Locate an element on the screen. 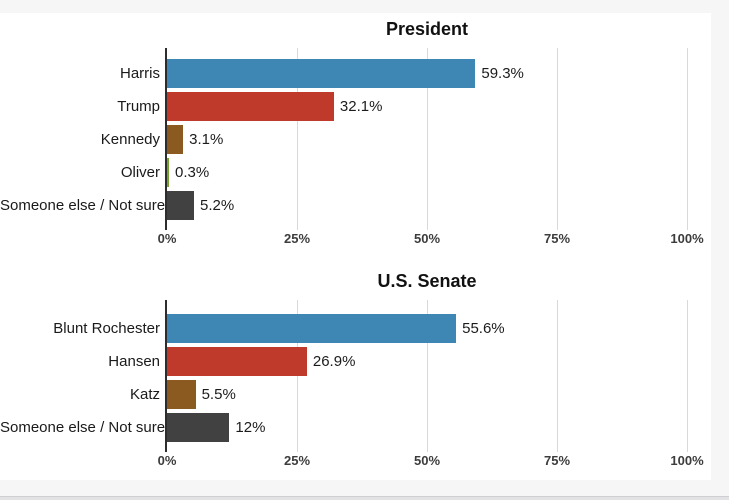 The width and height of the screenshot is (729, 500). bar-katz is located at coordinates (181, 394).